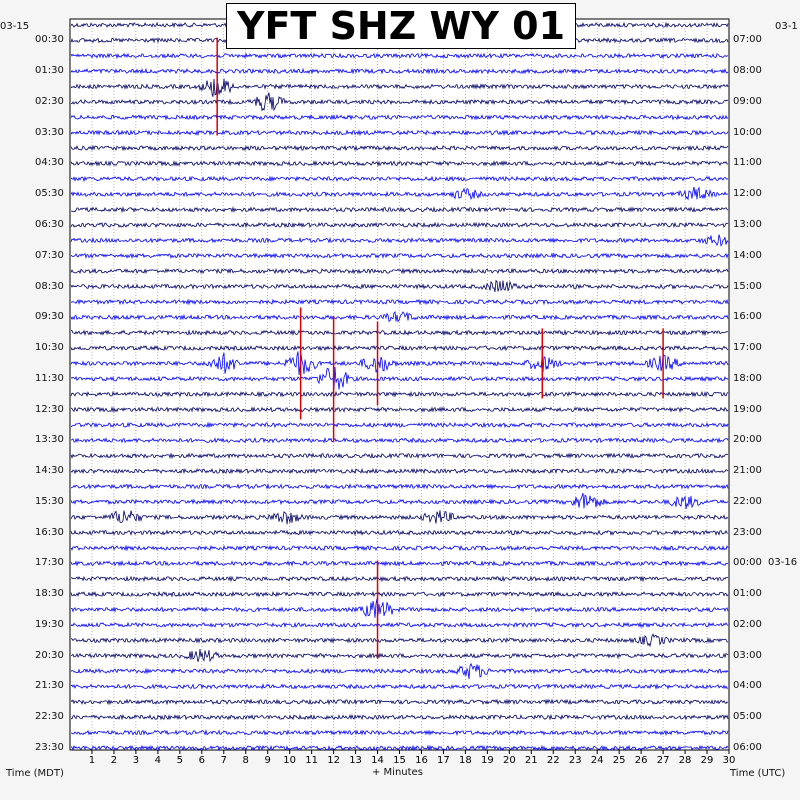 Image resolution: width=800 pixels, height=800 pixels. What do you see at coordinates (747, 163) in the screenshot?
I see `right-tick-label: 11:00` at bounding box center [747, 163].